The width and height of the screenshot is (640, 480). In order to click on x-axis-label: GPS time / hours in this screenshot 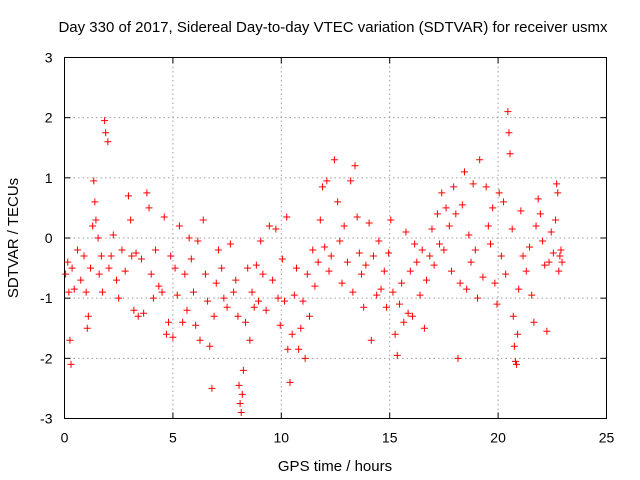, I will do `click(335, 466)`.